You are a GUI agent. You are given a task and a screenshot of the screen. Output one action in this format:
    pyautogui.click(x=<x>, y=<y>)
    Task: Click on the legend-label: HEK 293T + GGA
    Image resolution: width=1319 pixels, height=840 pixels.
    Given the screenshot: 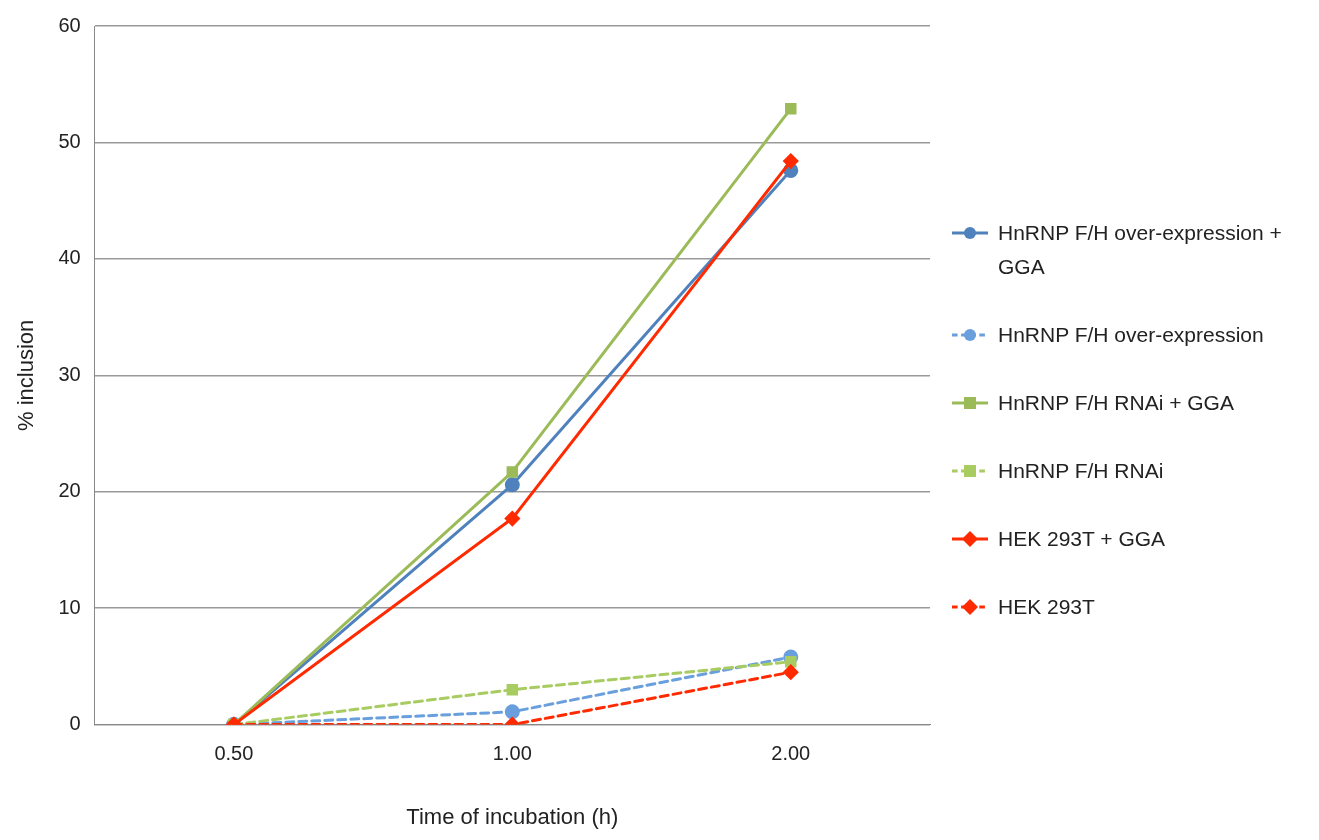 What is the action you would take?
    pyautogui.click(x=1082, y=539)
    